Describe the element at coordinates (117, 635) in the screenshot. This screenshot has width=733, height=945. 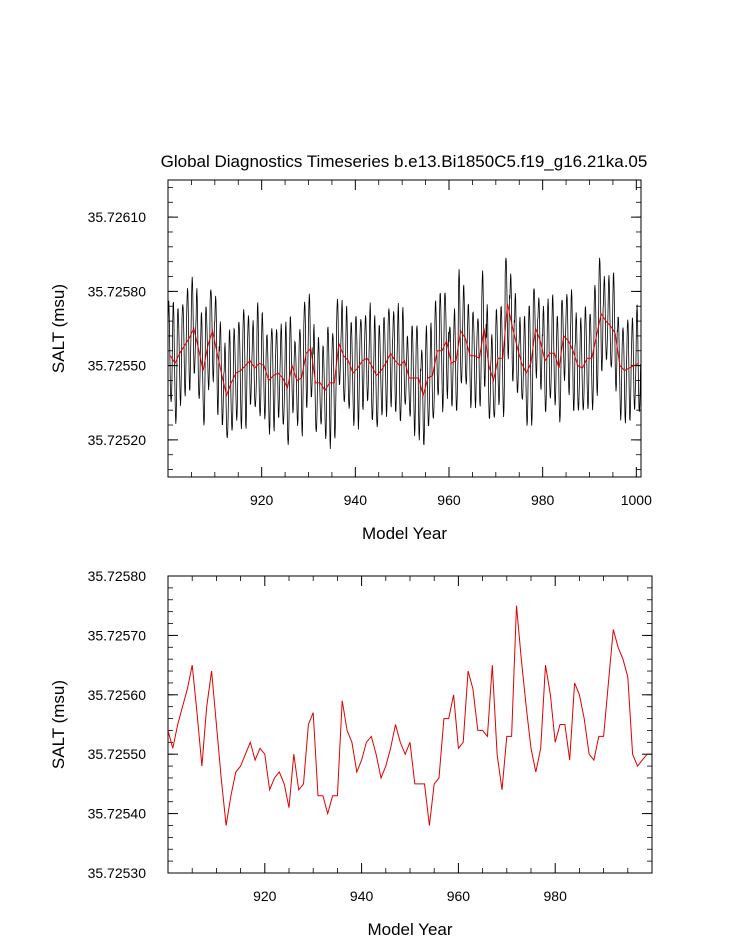
I see `y-tick-label: 35.72570` at that location.